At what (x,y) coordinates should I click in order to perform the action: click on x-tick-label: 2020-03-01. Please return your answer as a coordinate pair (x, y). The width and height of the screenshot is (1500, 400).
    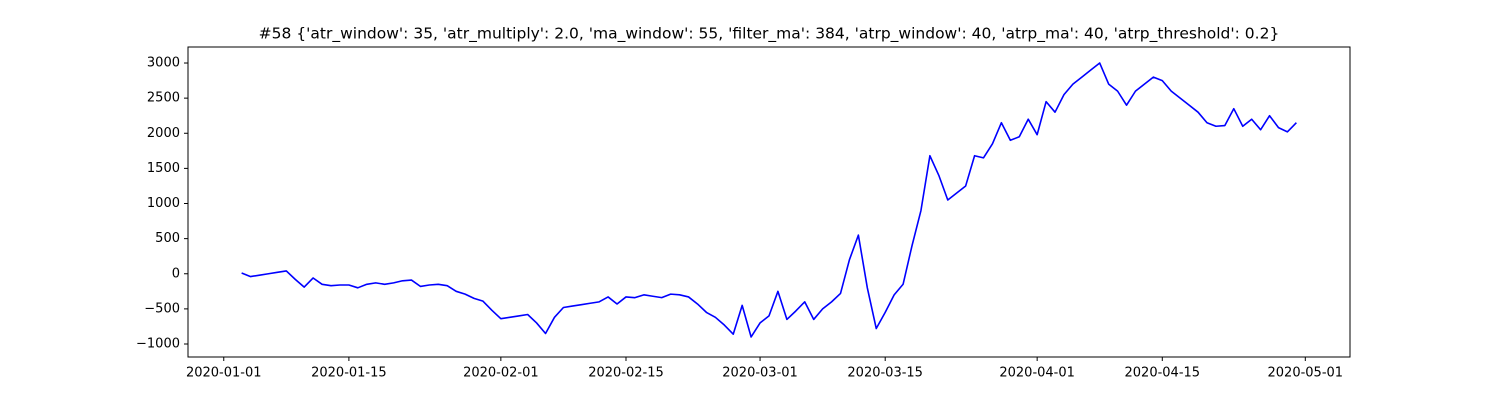
    Looking at the image, I should click on (760, 373).